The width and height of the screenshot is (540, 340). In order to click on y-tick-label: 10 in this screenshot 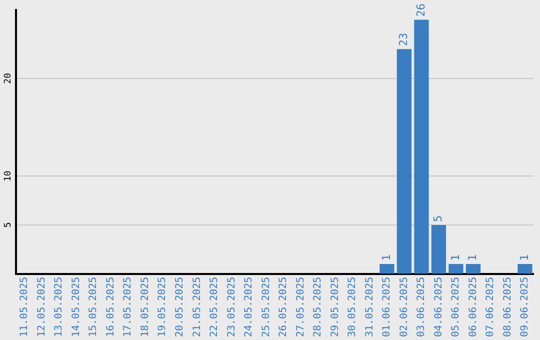, I will do `click(8, 176)`.